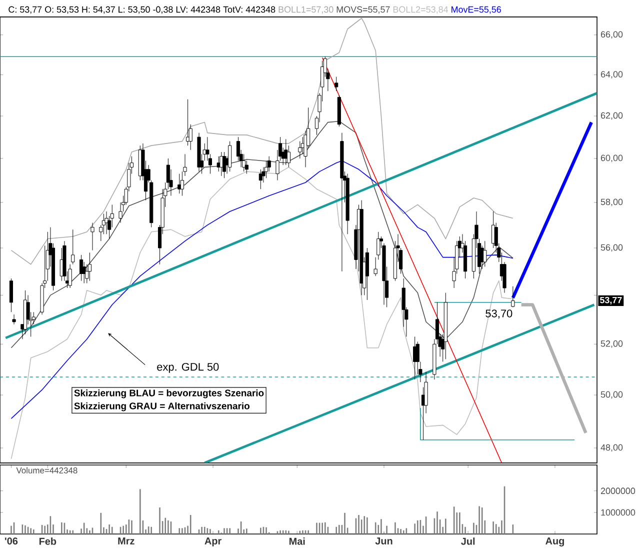  I want to click on y-tick-label: 52,00, so click(611, 344).